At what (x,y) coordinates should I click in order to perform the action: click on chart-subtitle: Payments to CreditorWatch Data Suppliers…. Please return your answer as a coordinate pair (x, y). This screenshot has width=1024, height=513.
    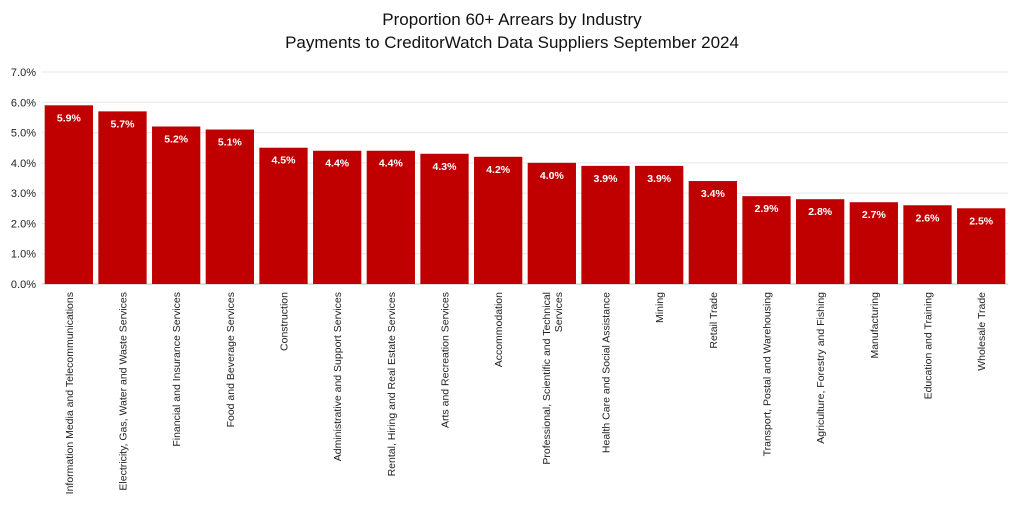
    Looking at the image, I should click on (512, 42).